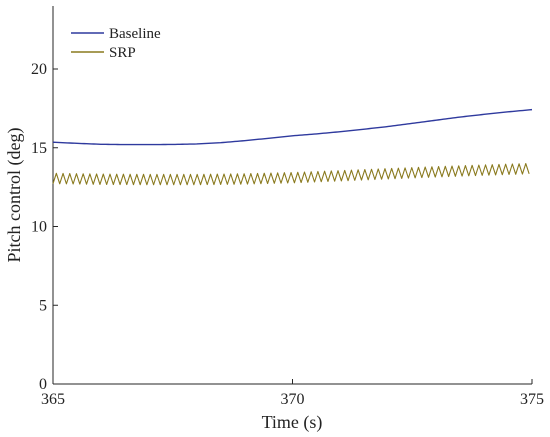 Image resolution: width=550 pixels, height=437 pixels. I want to click on legend: Baseline SRP, so click(116, 43).